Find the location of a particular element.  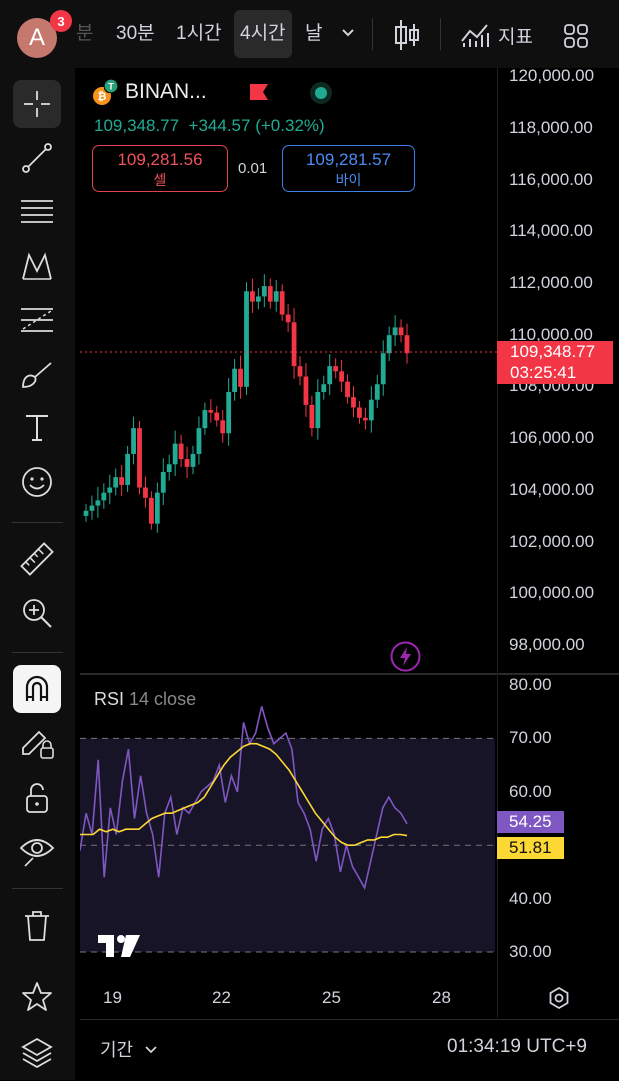

sell-button: 109,281.56 셀 is located at coordinates (160, 168).